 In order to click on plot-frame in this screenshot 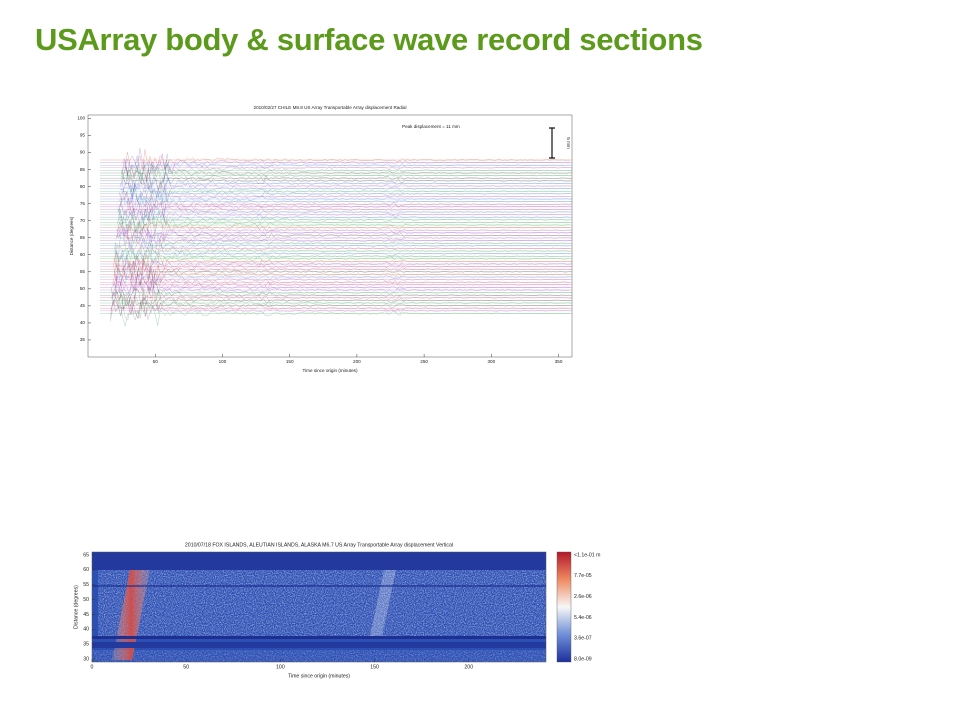, I will do `click(319, 607)`.